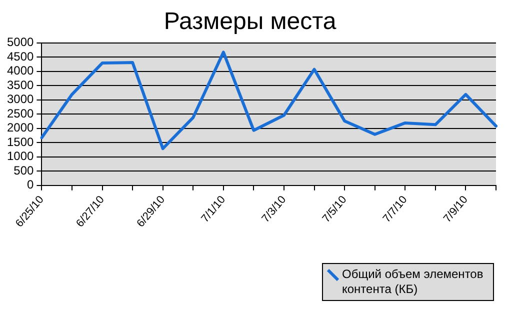  What do you see at coordinates (20, 127) in the screenshot?
I see `y-tick-label: 2000` at bounding box center [20, 127].